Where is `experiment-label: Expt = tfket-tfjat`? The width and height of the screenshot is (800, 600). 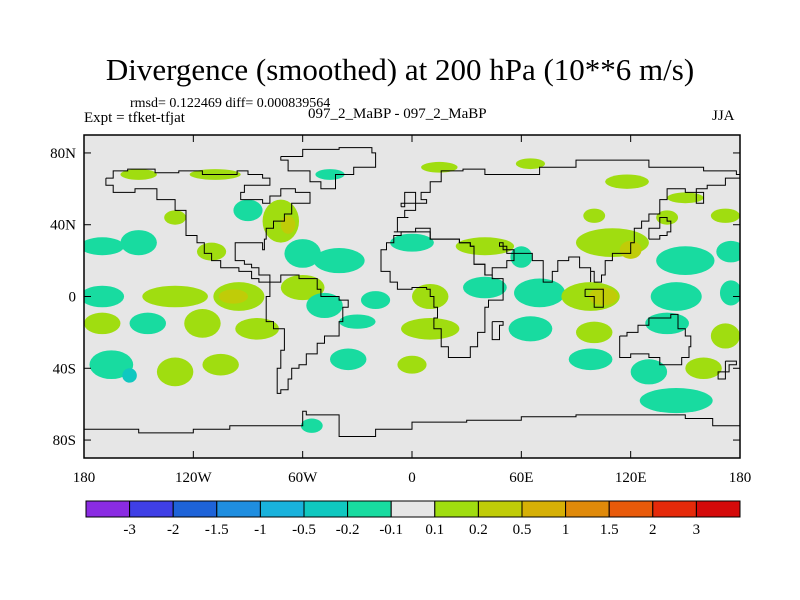 experiment-label: Expt = tfket-tfjat is located at coordinates (134, 118).